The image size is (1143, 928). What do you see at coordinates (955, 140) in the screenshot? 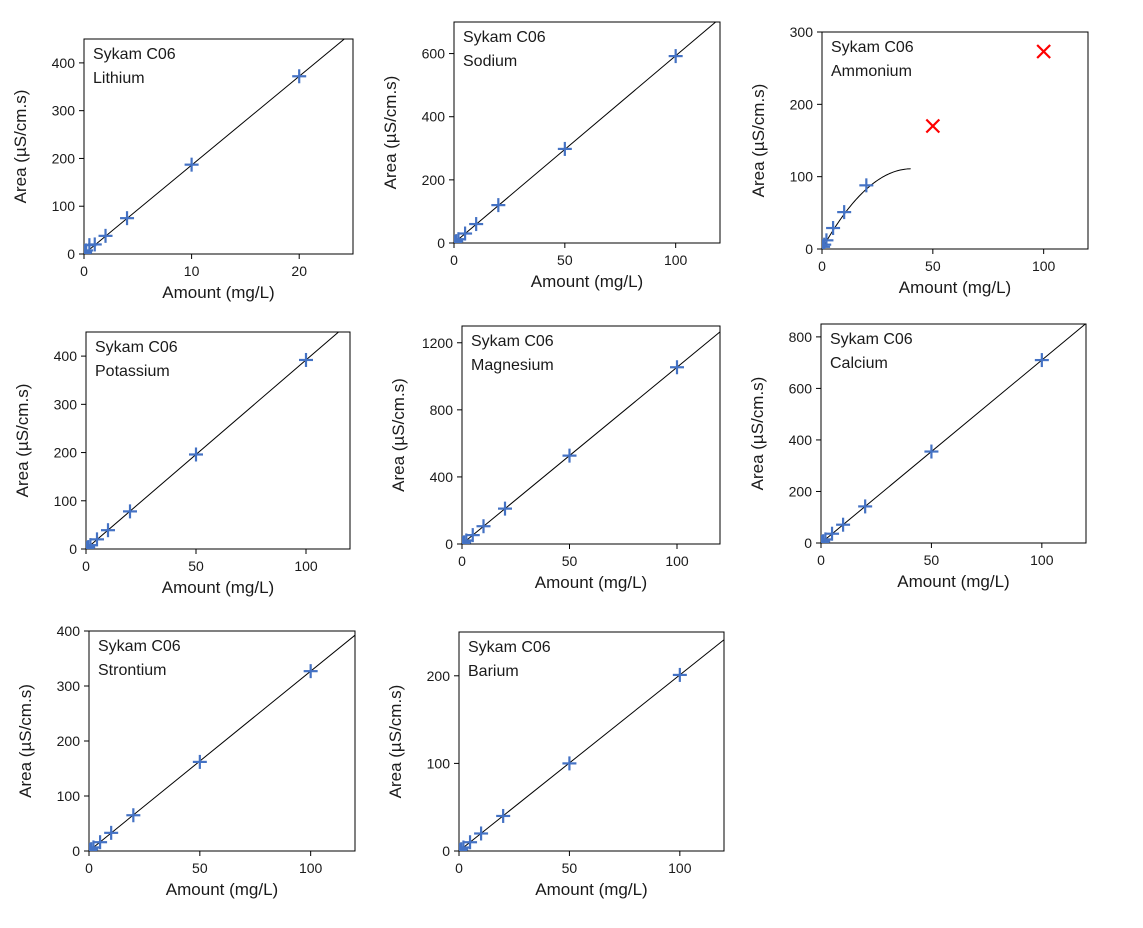
I see `plot-frame` at bounding box center [955, 140].